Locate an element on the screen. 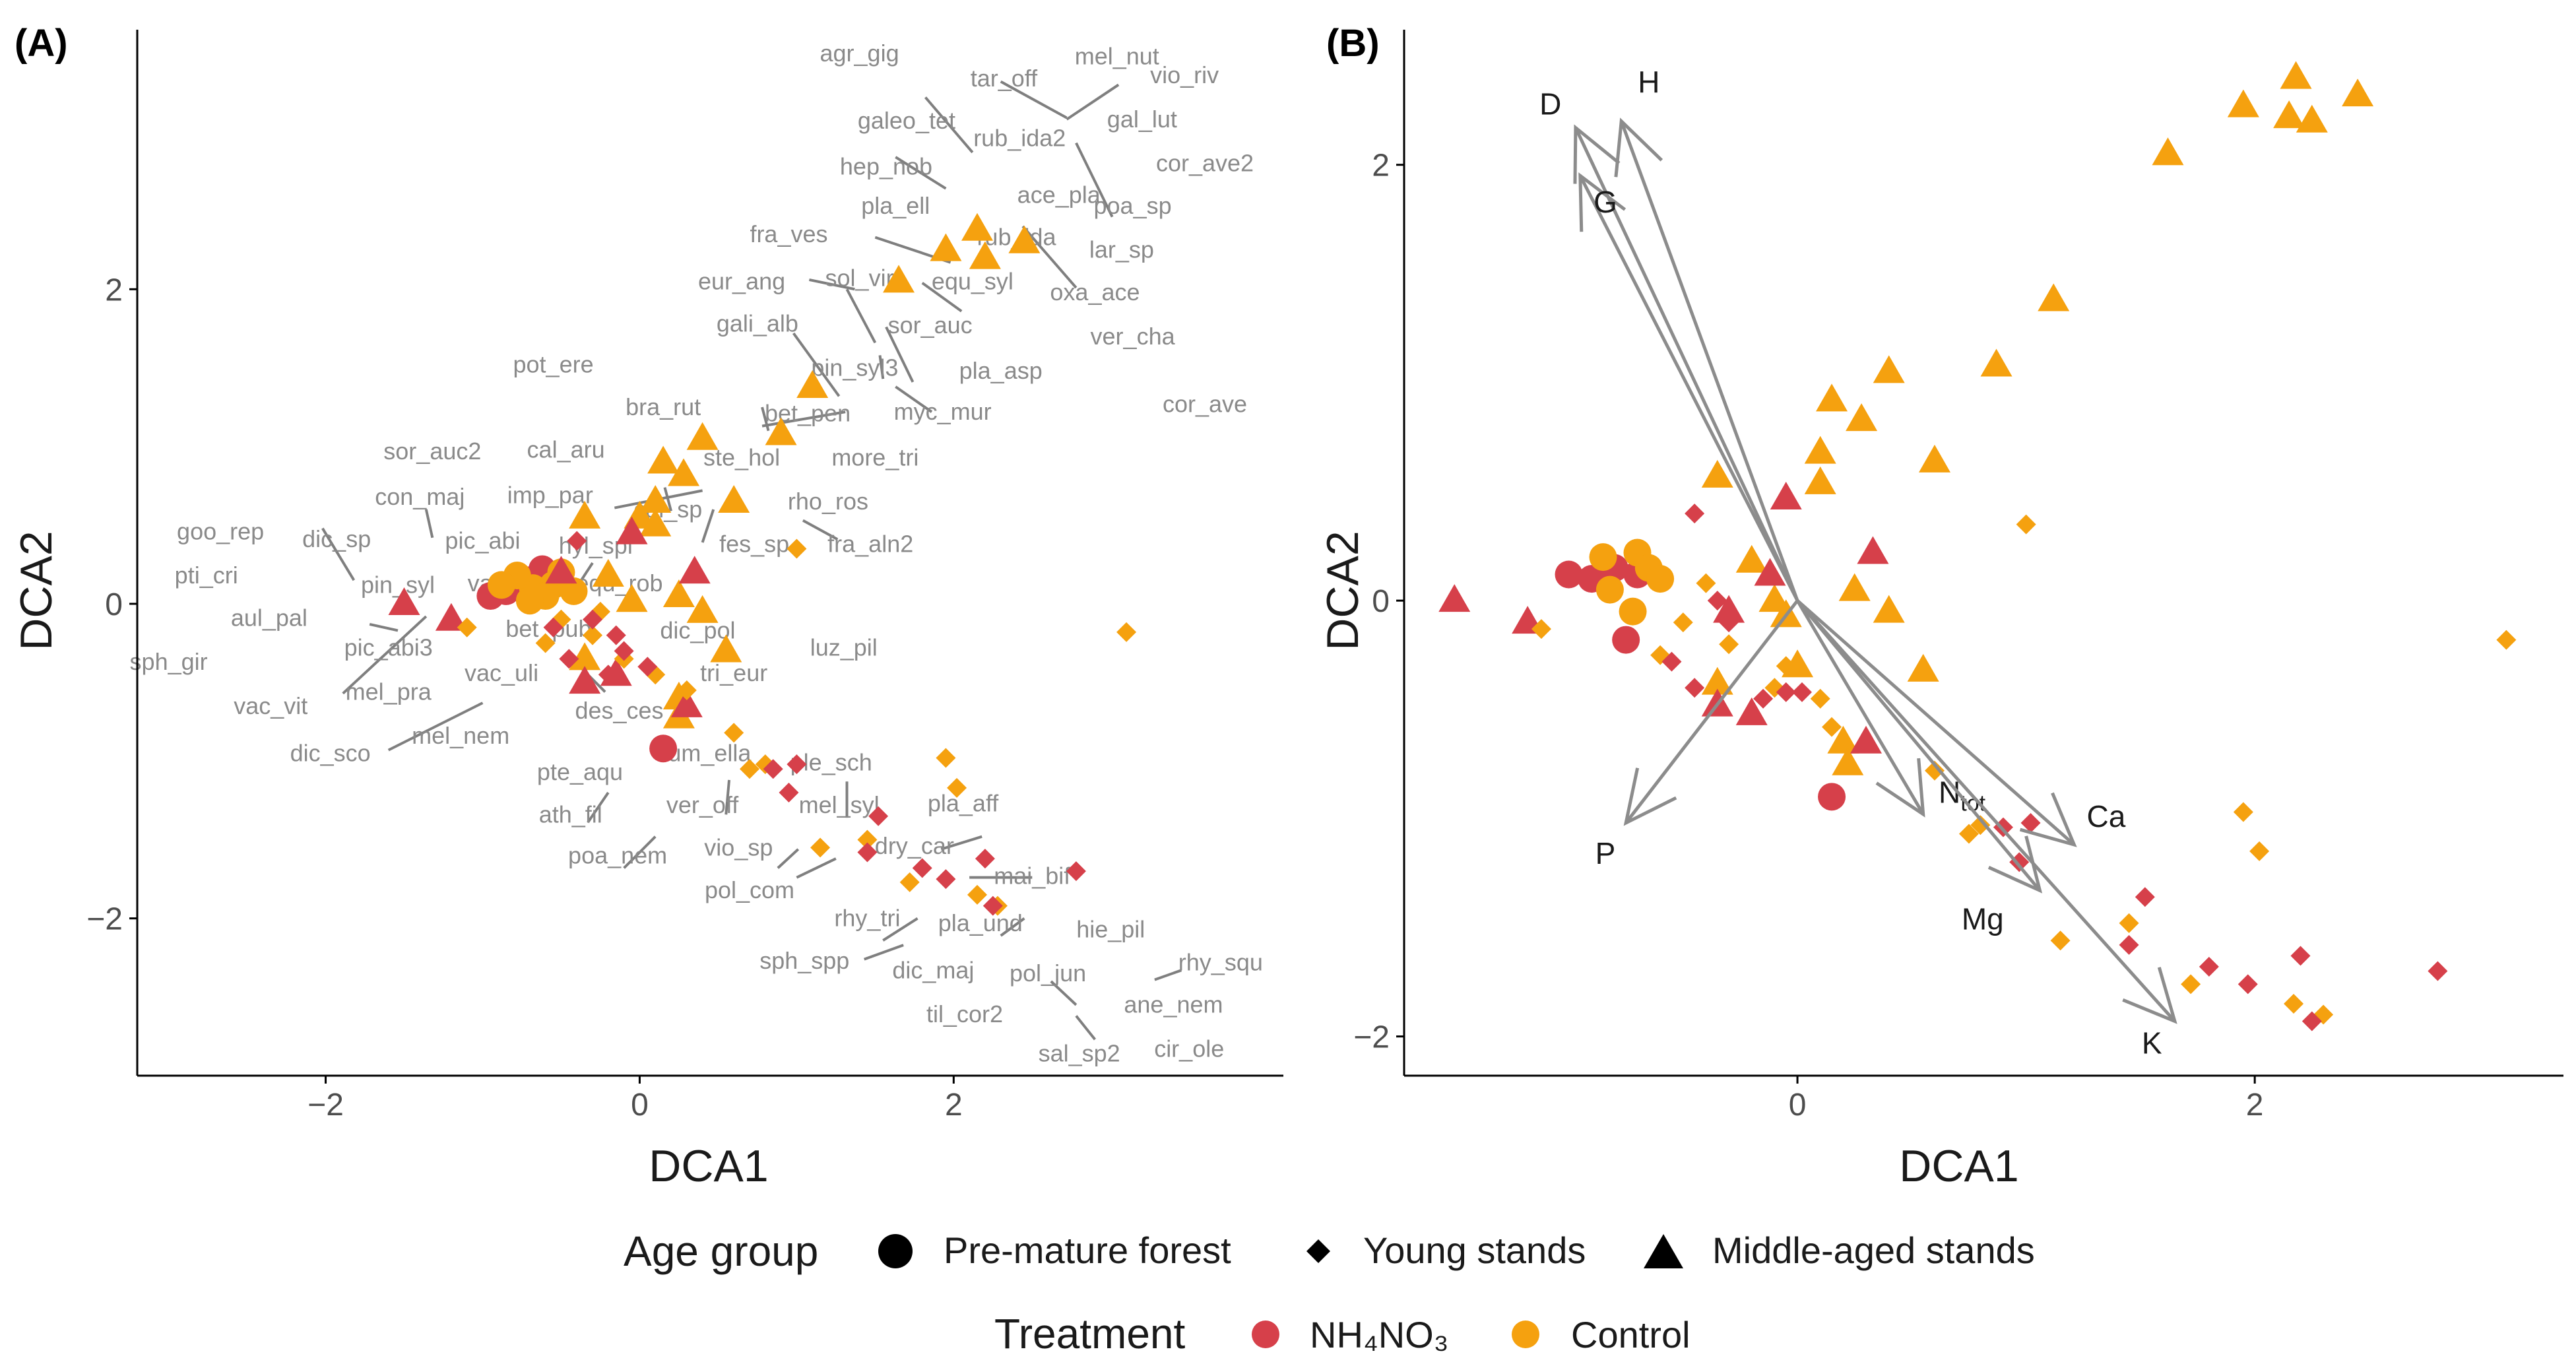 Image resolution: width=2576 pixels, height=1370 pixels. species-label-mel-nem: mel_nem is located at coordinates (460, 735).